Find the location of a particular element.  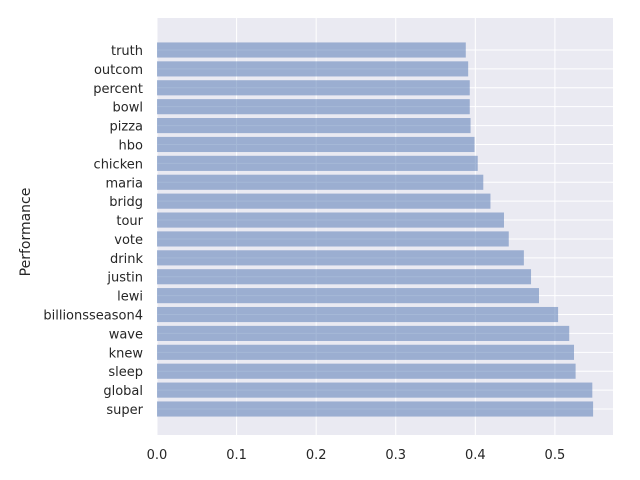

y-tick-label-outcom: outcom is located at coordinates (118, 70).